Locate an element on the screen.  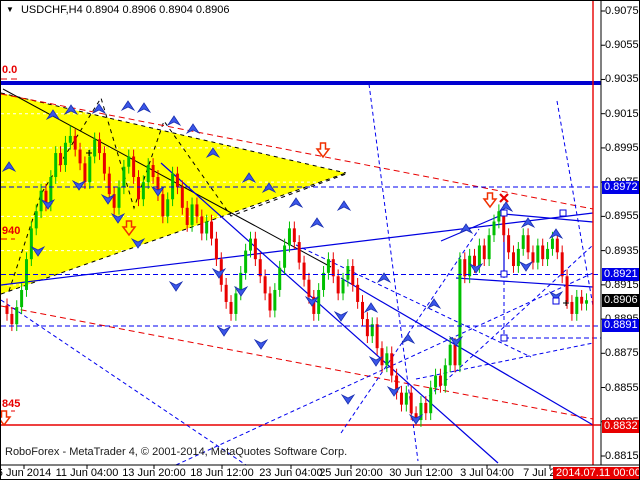
price-badge-0.8921: 0.8921 is located at coordinates (620, 275).